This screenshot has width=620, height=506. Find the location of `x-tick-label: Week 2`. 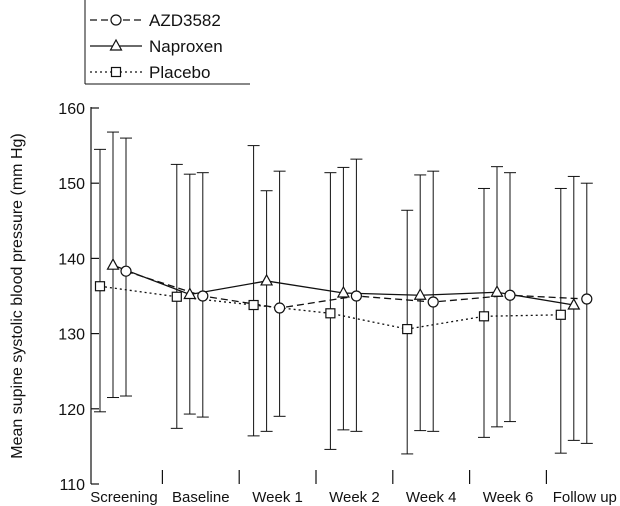

x-tick-label: Week 2 is located at coordinates (354, 497).